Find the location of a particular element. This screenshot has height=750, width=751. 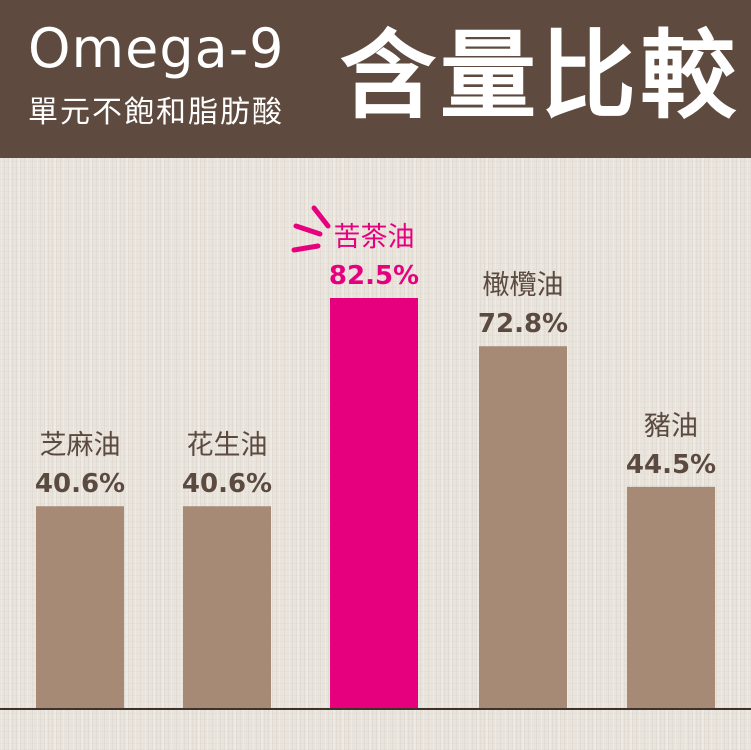

category-label: 花生油 is located at coordinates (227, 445).